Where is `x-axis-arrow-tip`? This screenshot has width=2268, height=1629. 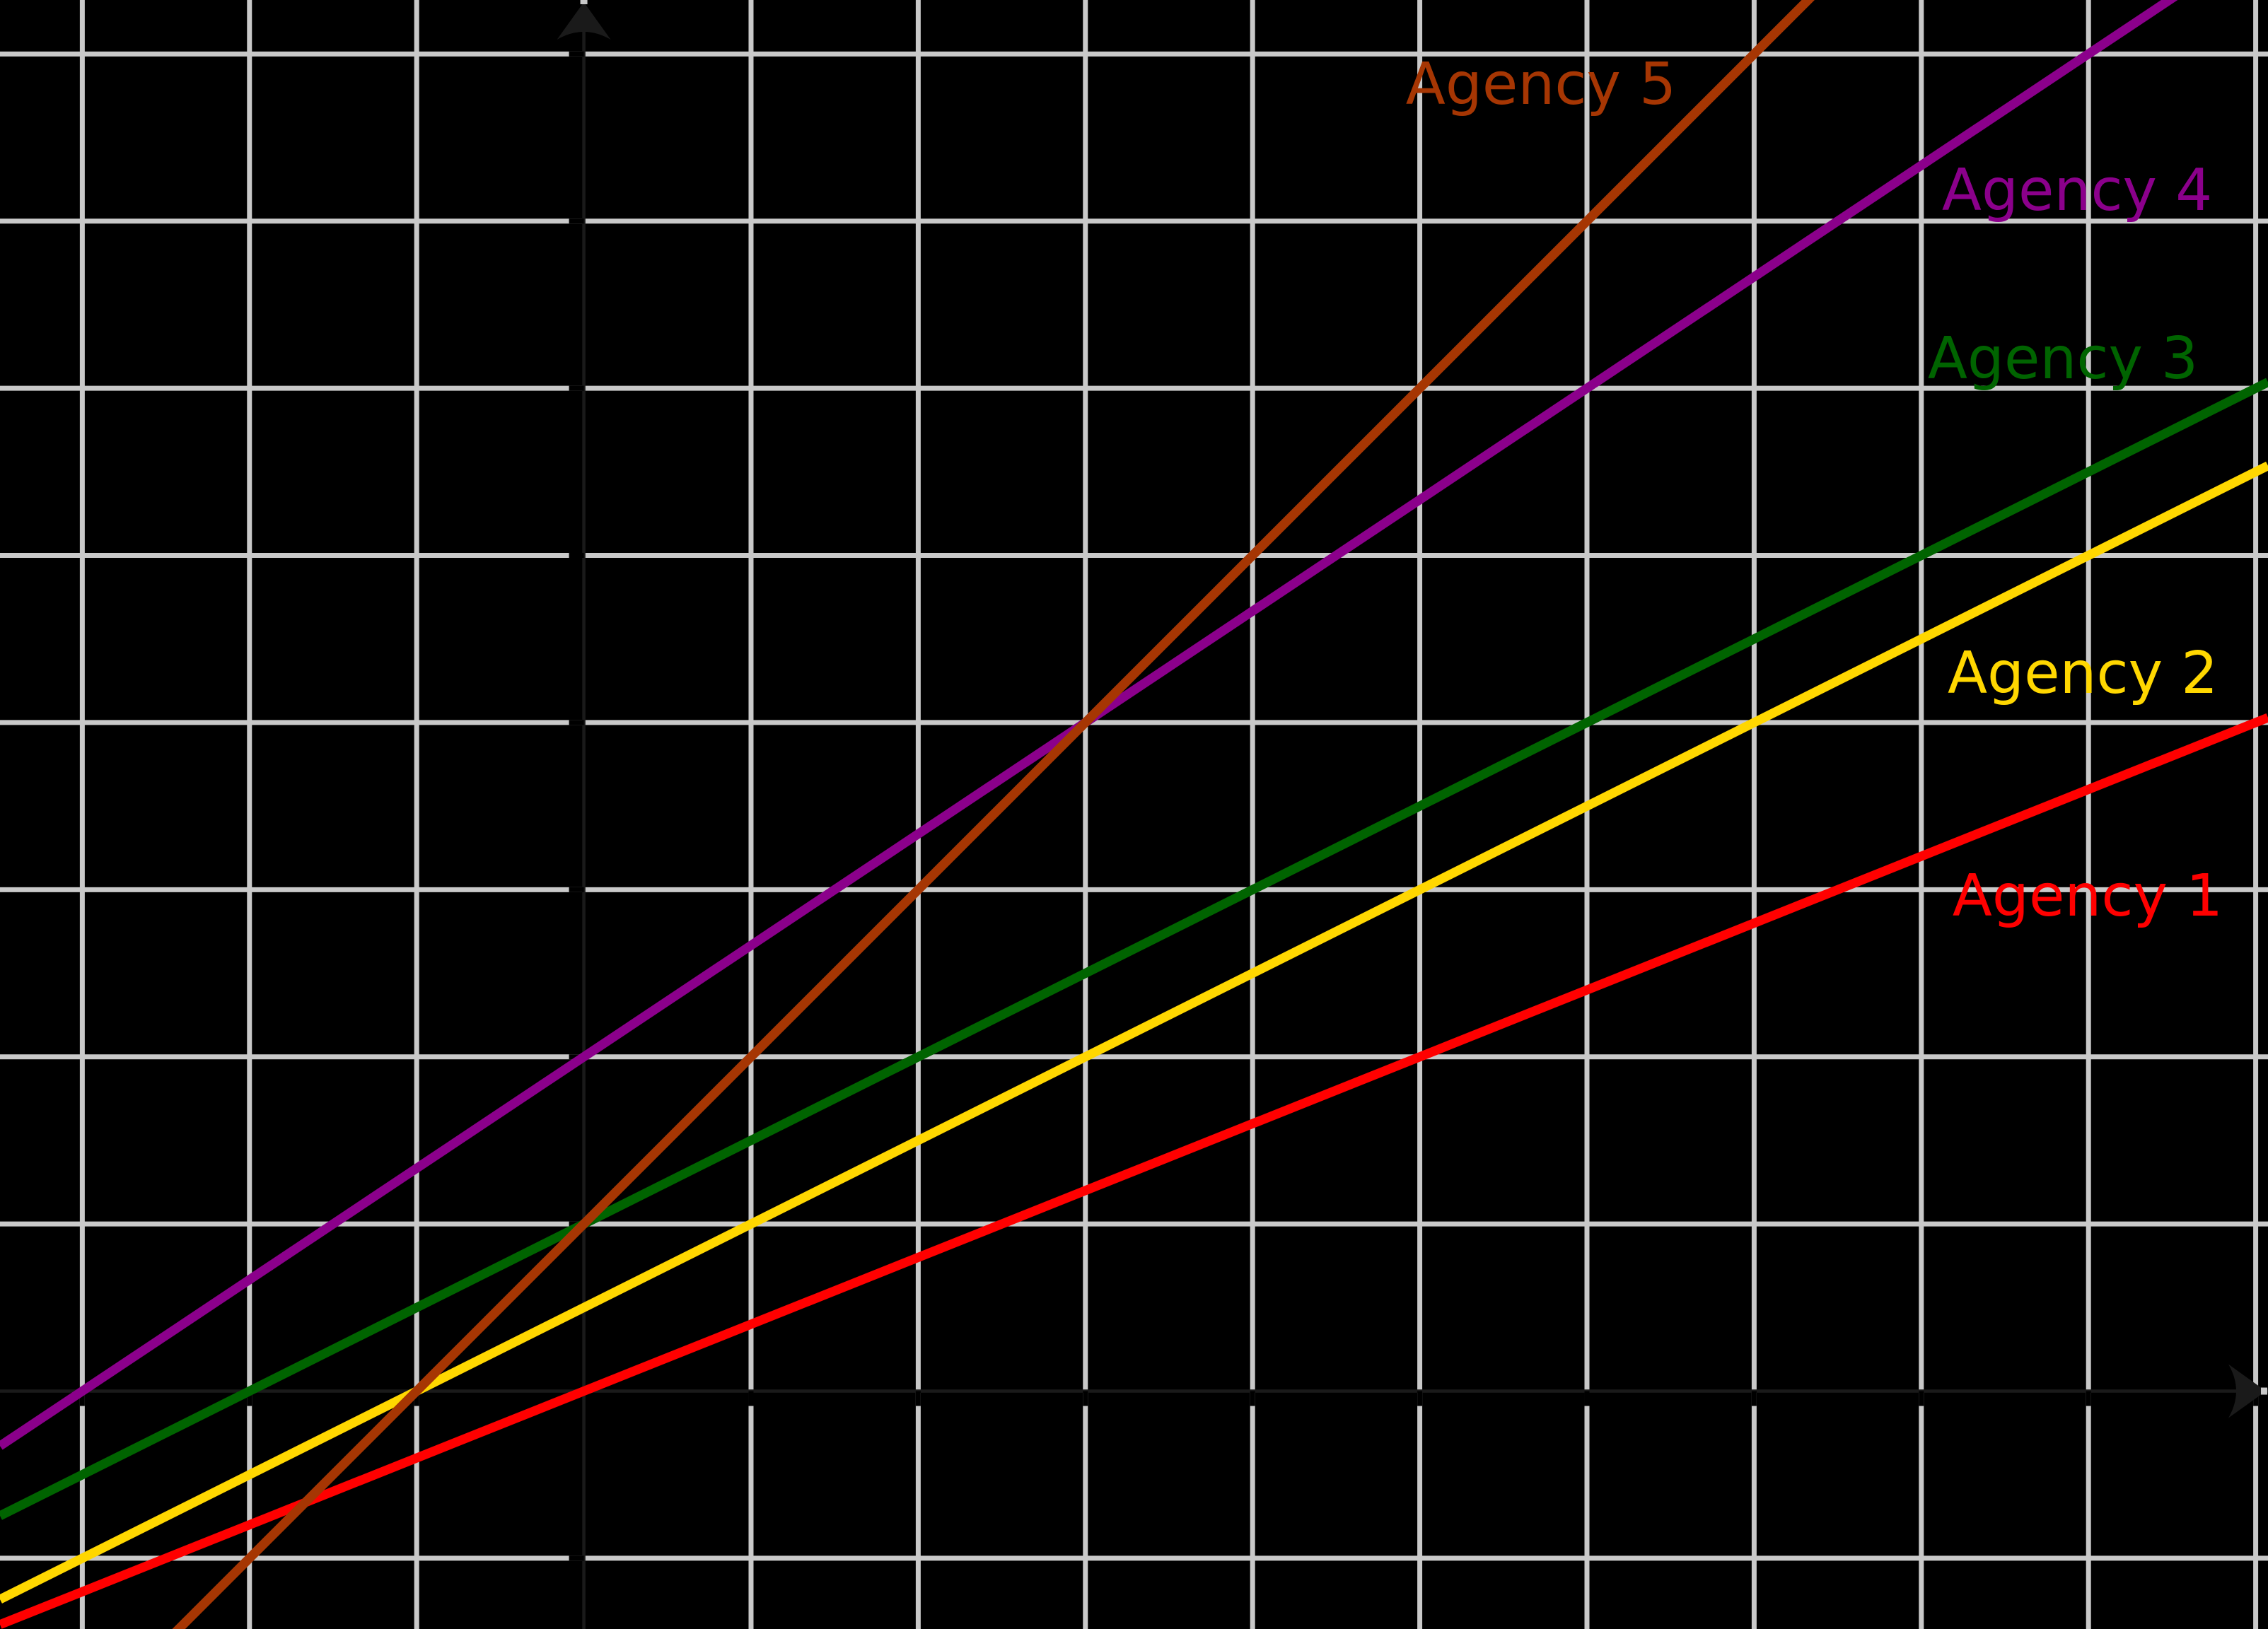
x-axis-arrow-tip is located at coordinates (2264, 1391).